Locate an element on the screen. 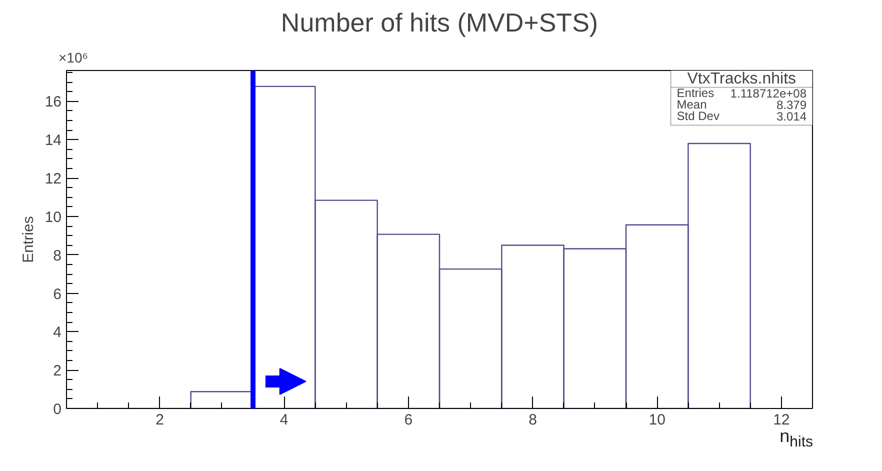 This screenshot has width=882, height=471. y-tick-label: 16 is located at coordinates (53, 102).